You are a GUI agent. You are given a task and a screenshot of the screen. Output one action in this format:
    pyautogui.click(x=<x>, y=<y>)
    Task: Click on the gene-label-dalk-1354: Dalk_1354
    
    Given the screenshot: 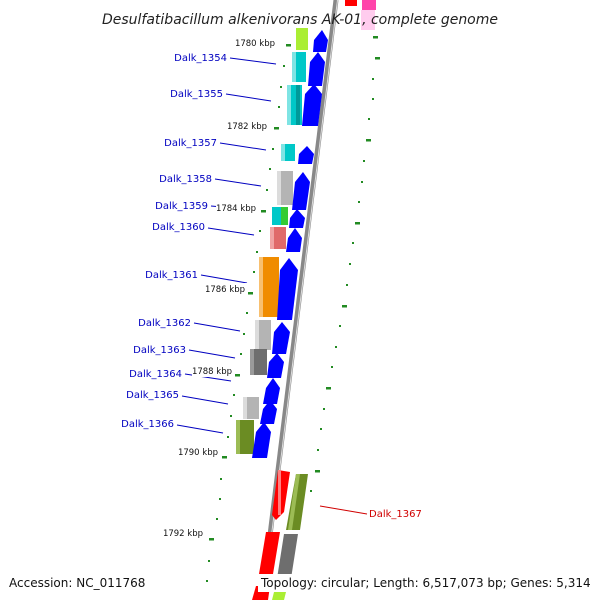 What is the action you would take?
    pyautogui.click(x=200, y=58)
    